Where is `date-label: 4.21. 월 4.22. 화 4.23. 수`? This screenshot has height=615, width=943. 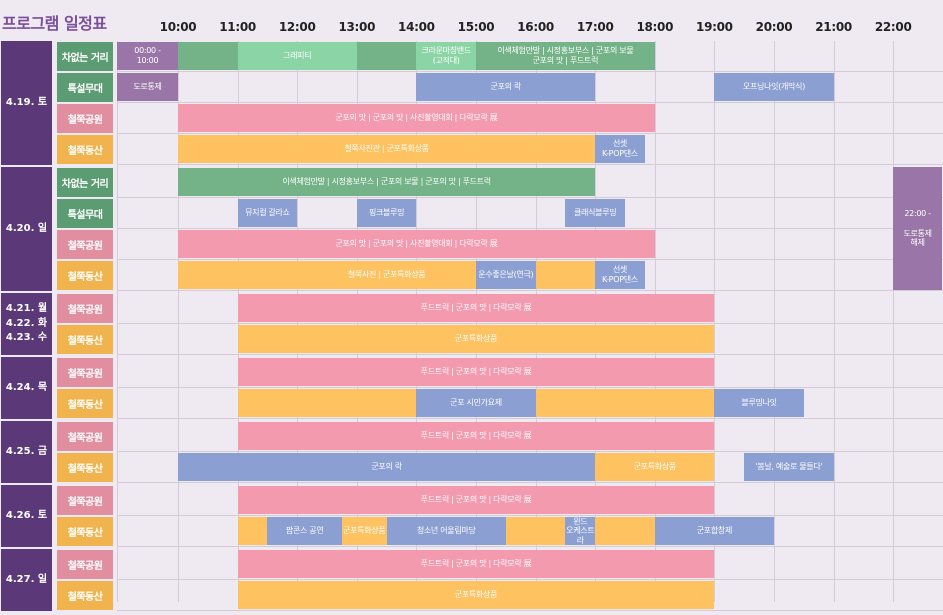
date-label: 4.21. 월 4.22. 화 4.23. 수 is located at coordinates (26, 324).